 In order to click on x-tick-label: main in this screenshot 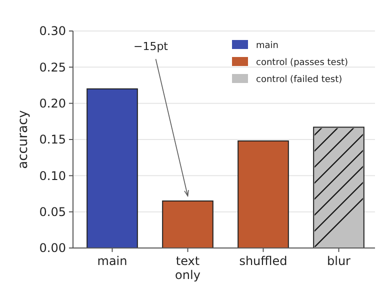, I will do `click(112, 261)`.